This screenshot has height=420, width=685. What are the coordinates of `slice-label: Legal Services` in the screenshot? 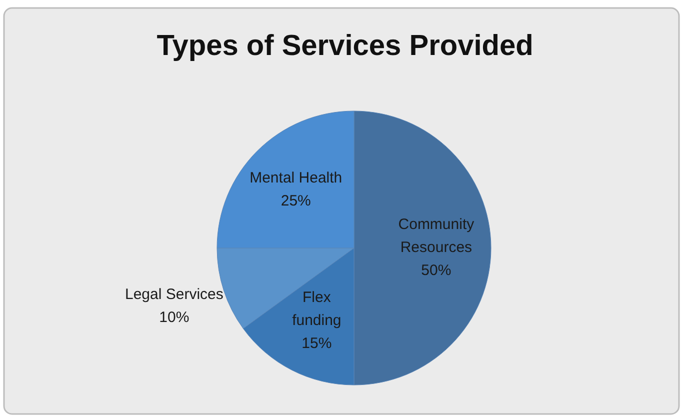 It's located at (174, 294).